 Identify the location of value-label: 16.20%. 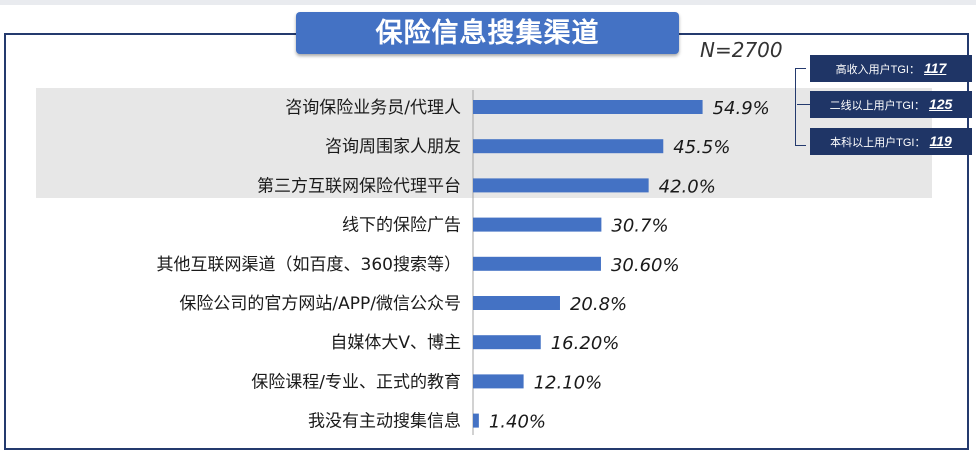
(585, 343).